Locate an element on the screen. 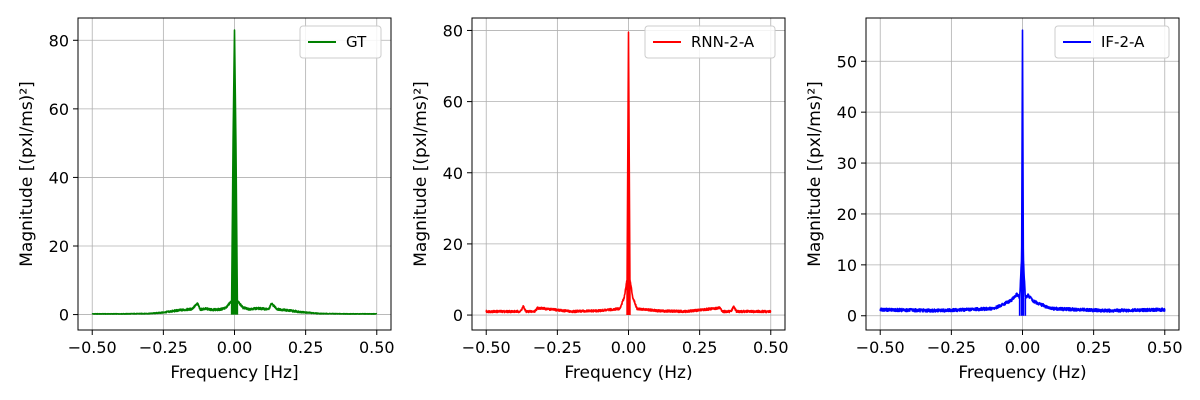 This screenshot has width=1200, height=400. y-tick-label-5: 50 is located at coordinates (847, 61).